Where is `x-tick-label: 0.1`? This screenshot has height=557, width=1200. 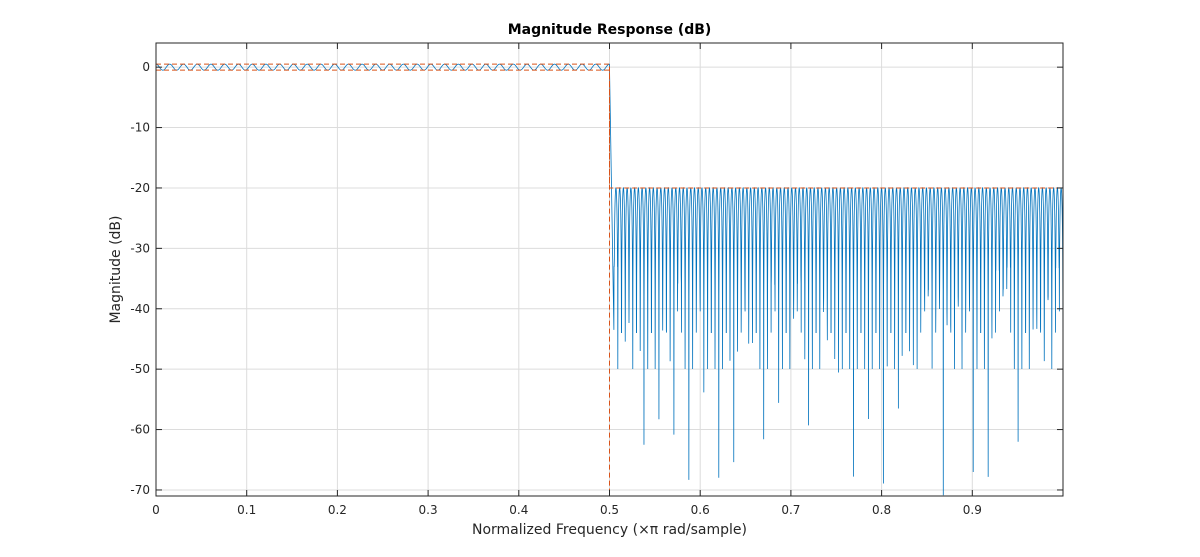
x-tick-label: 0.1 is located at coordinates (246, 510).